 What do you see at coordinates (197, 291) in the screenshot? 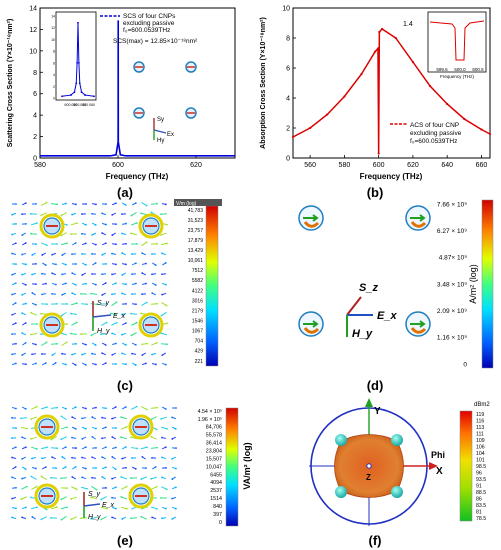
I see `colorbar-tick-label: 4122` at bounding box center [197, 291].